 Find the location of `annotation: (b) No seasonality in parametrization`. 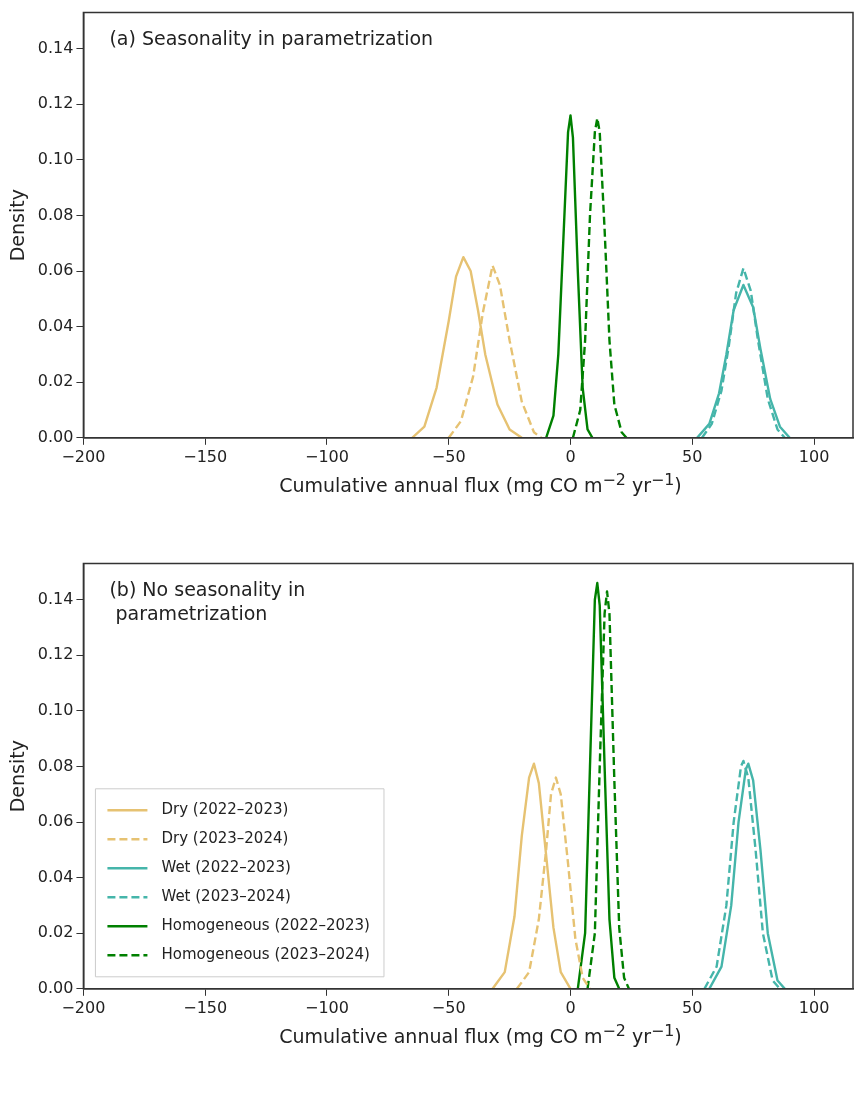

annotation: (b) No seasonality in parametrization is located at coordinates (207, 601).